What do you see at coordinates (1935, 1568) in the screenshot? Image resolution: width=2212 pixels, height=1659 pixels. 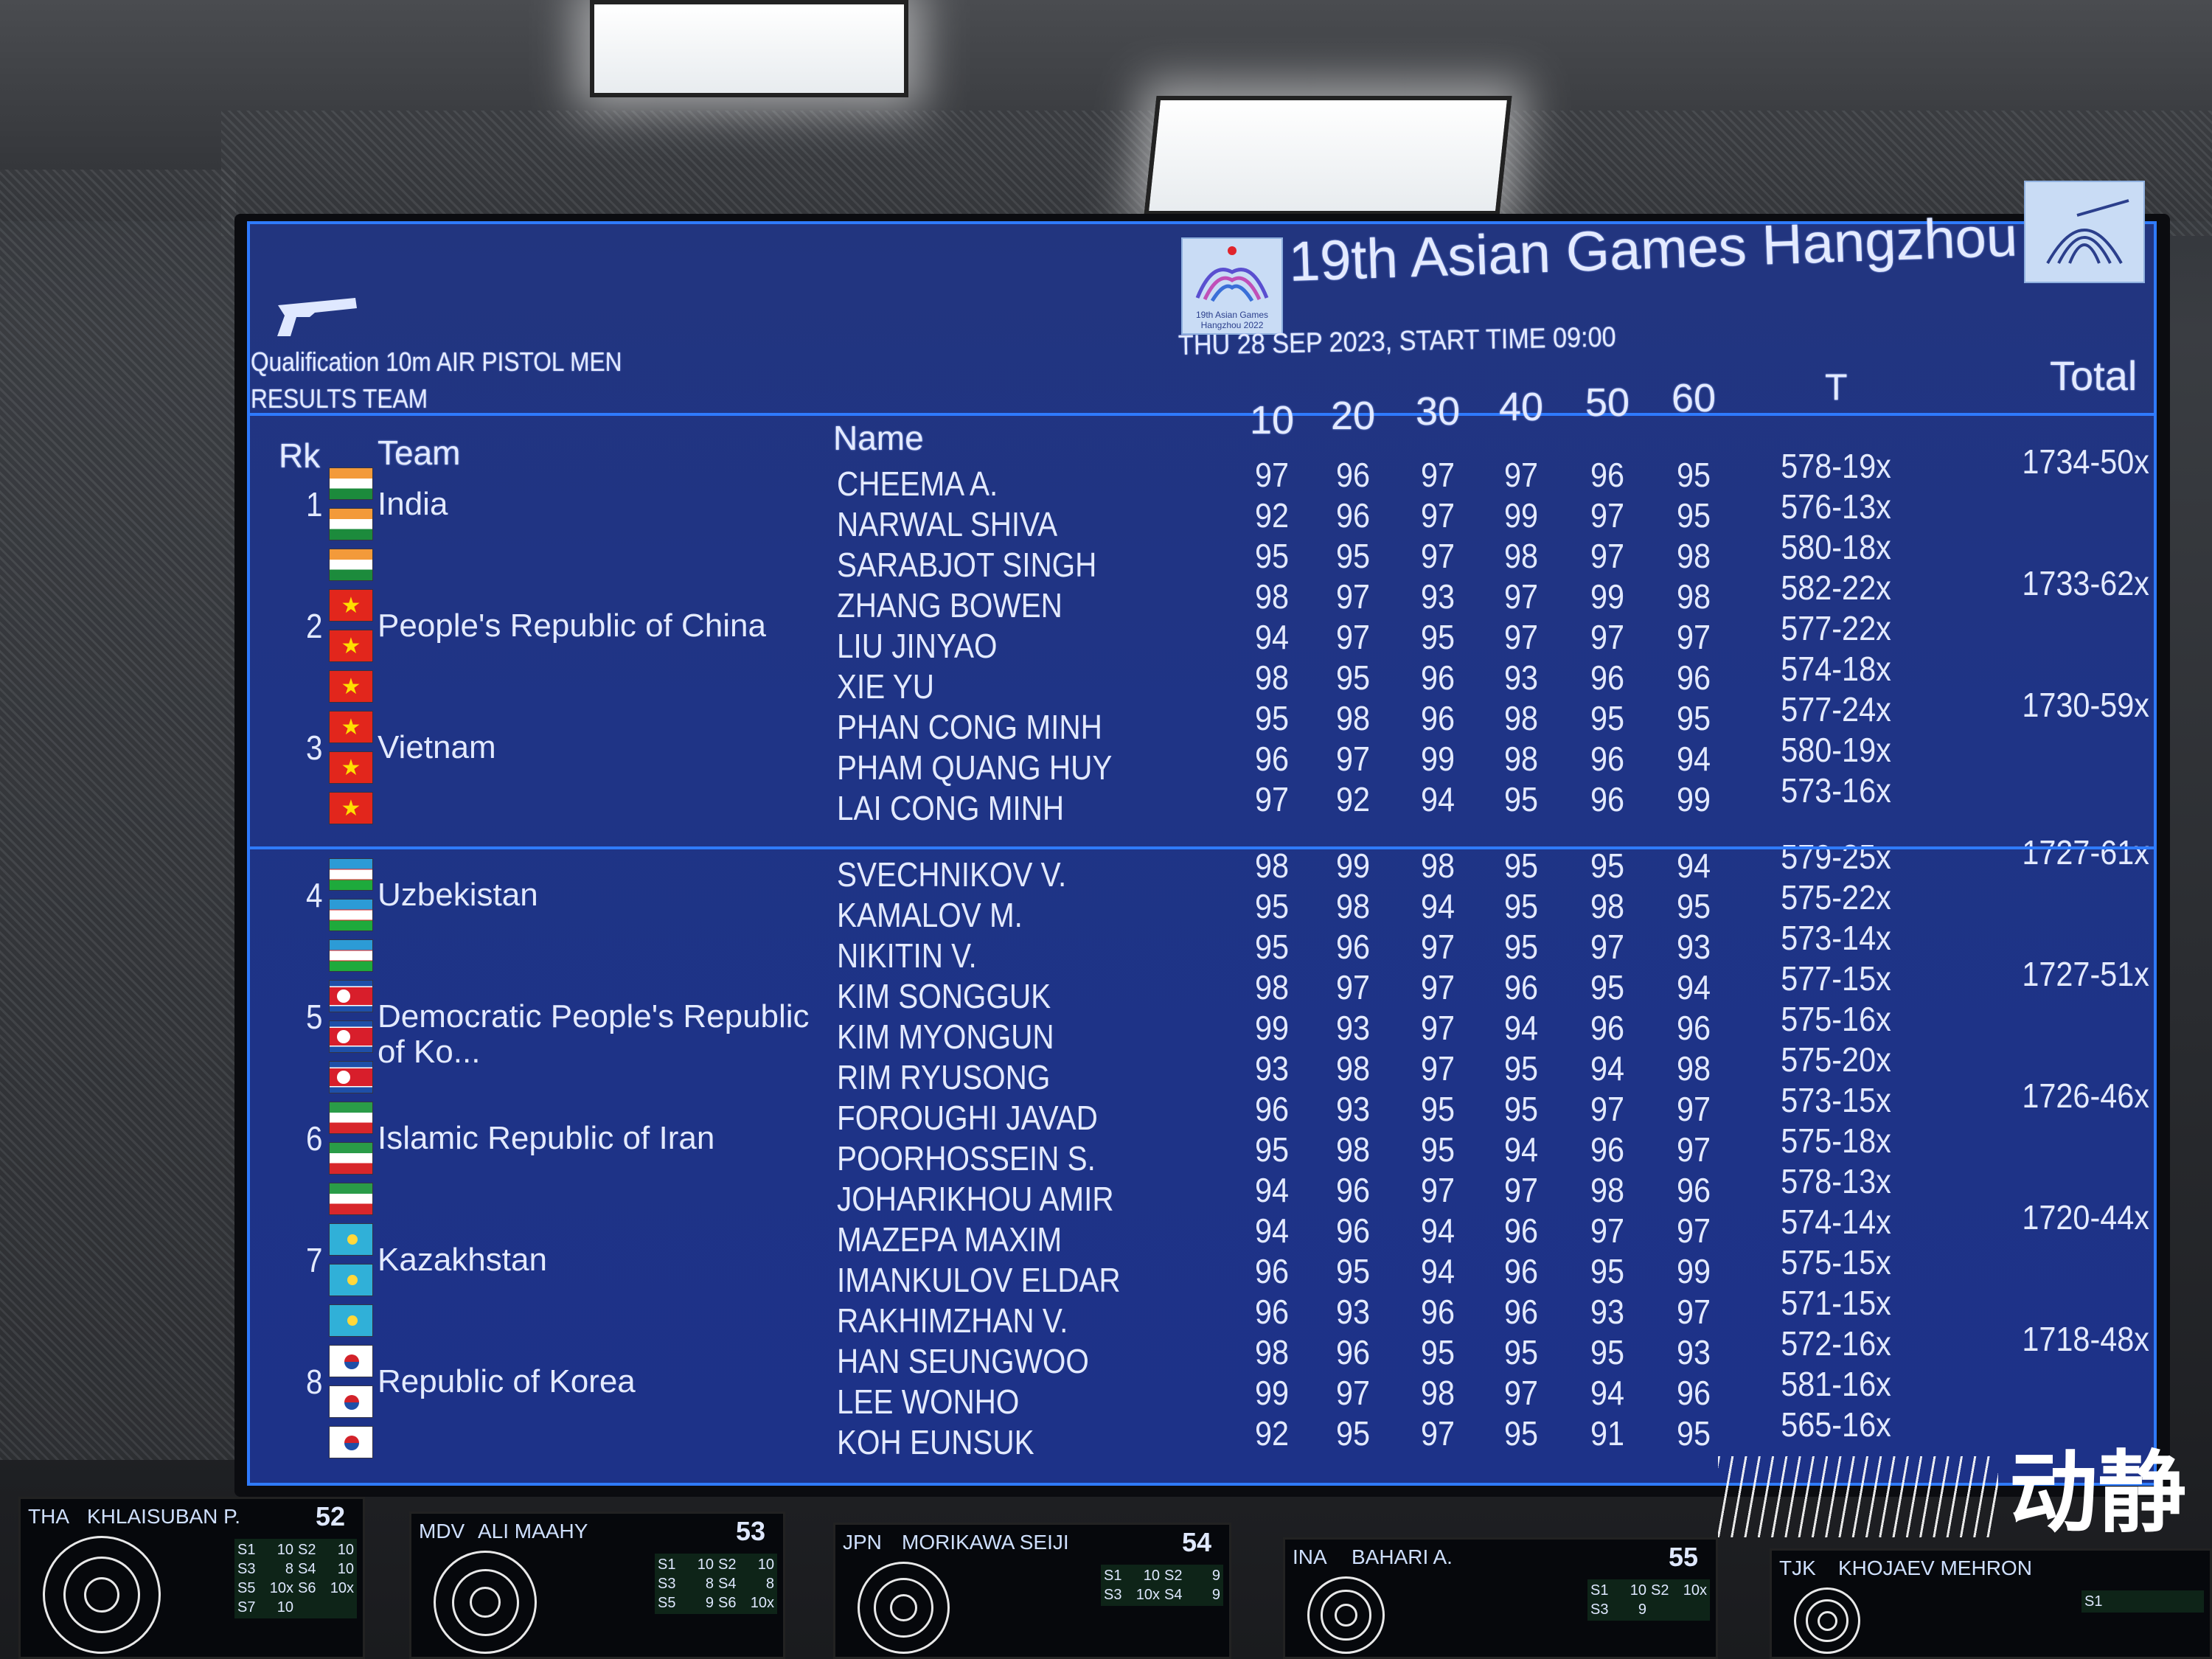 I see `shooter-name: KHOJAEV MEHRON` at bounding box center [1935, 1568].